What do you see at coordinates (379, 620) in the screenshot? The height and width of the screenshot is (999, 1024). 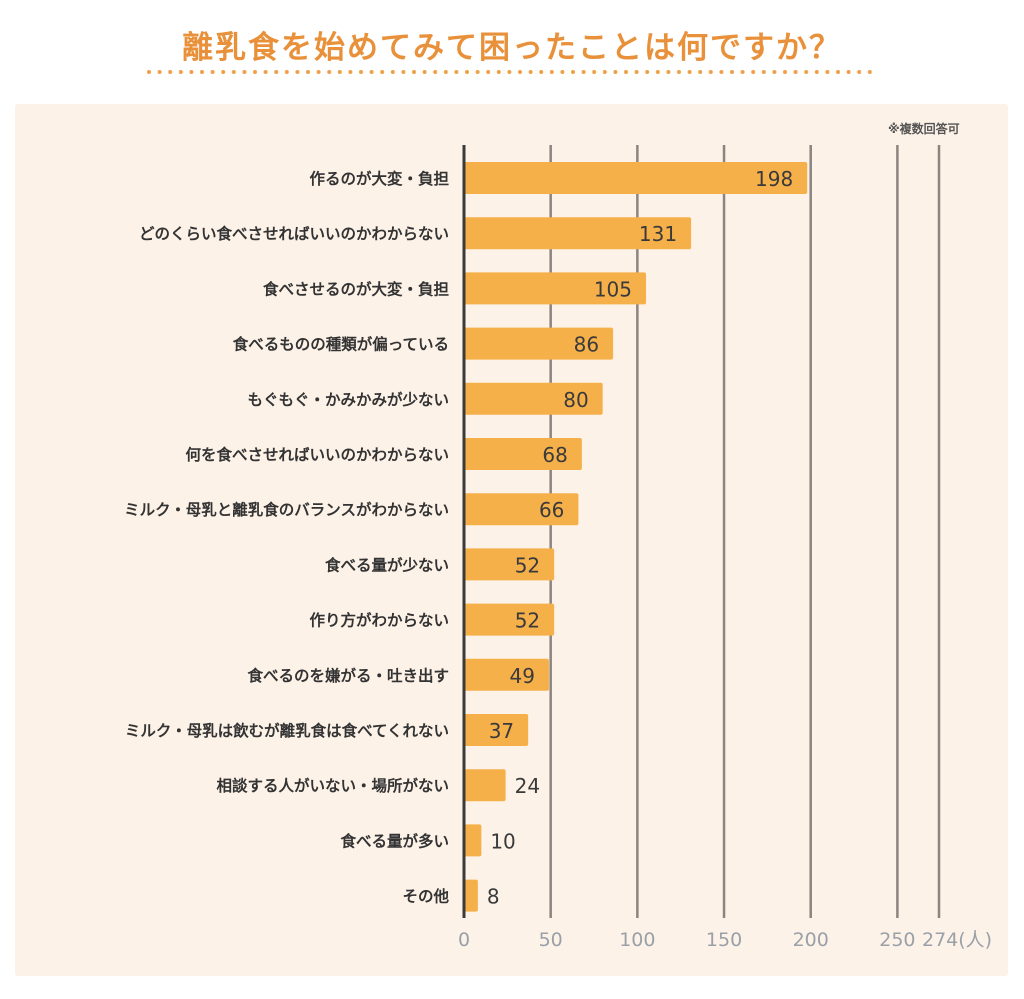 I see `category-label: 作り方がわからない` at bounding box center [379, 620].